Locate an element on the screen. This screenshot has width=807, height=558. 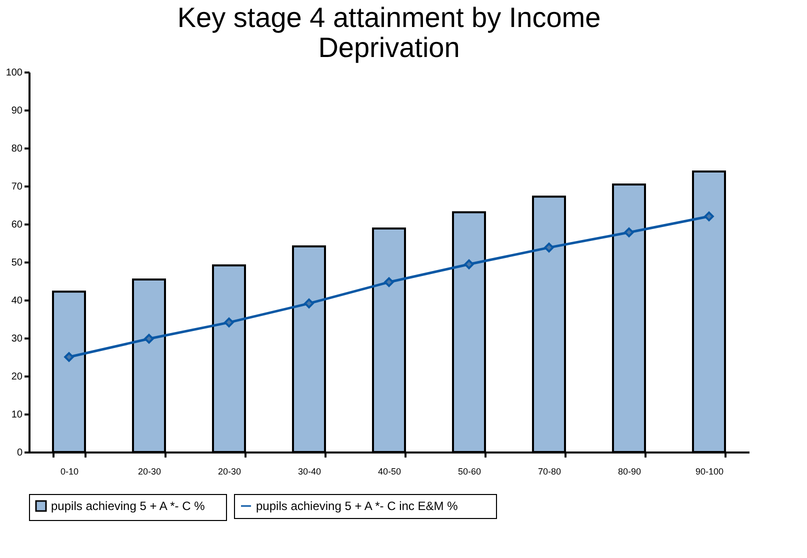
y-tick-label: 40 is located at coordinates (17, 301).